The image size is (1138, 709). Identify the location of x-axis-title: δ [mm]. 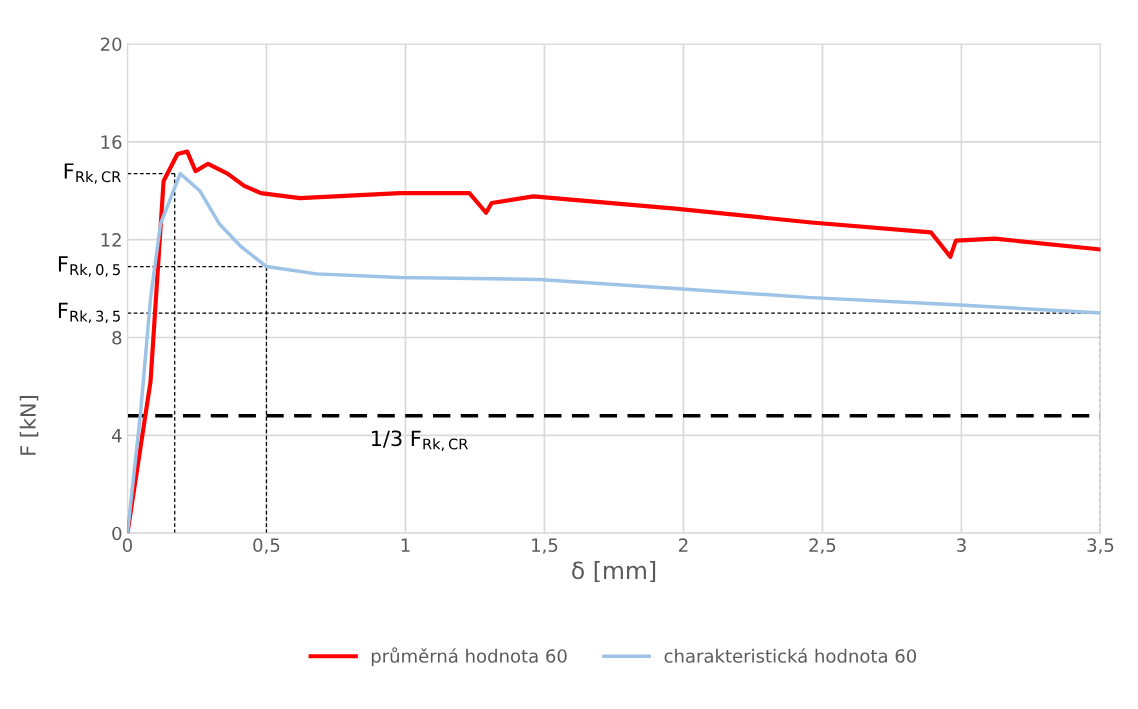
(614, 572).